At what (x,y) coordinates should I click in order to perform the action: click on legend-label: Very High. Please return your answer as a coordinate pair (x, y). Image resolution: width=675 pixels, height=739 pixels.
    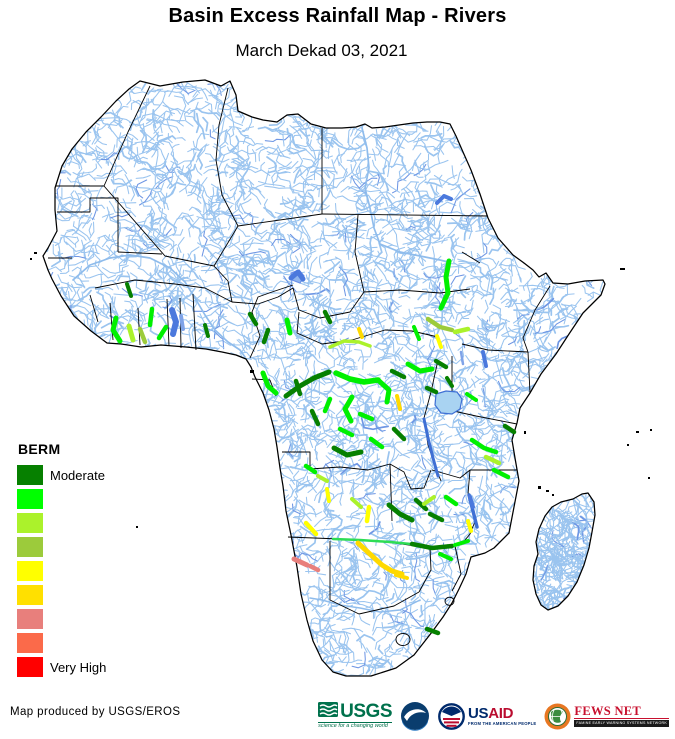
    Looking at the image, I should click on (78, 667).